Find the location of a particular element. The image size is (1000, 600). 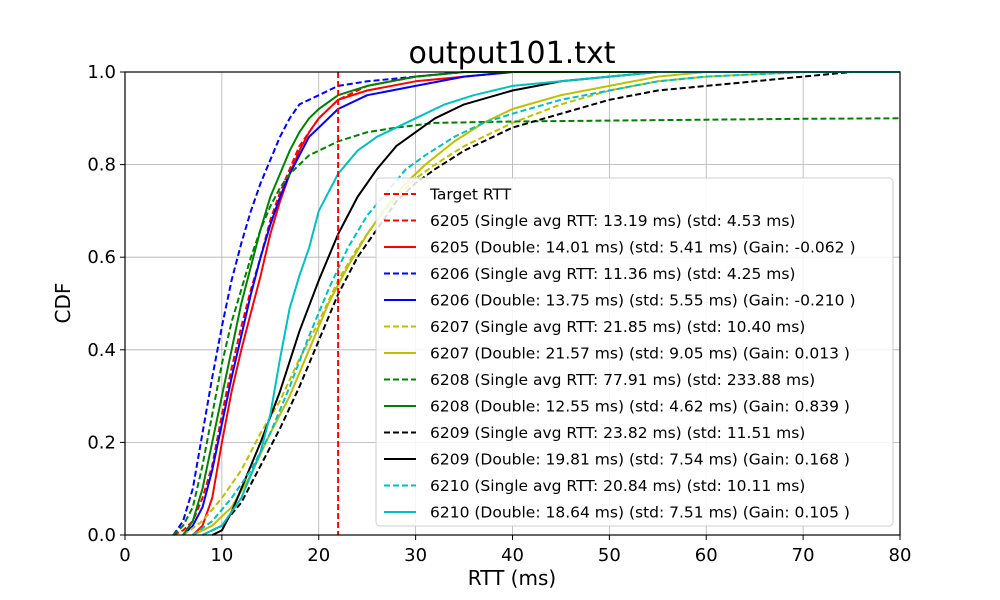

x-tick-label: 80 is located at coordinates (900, 555).